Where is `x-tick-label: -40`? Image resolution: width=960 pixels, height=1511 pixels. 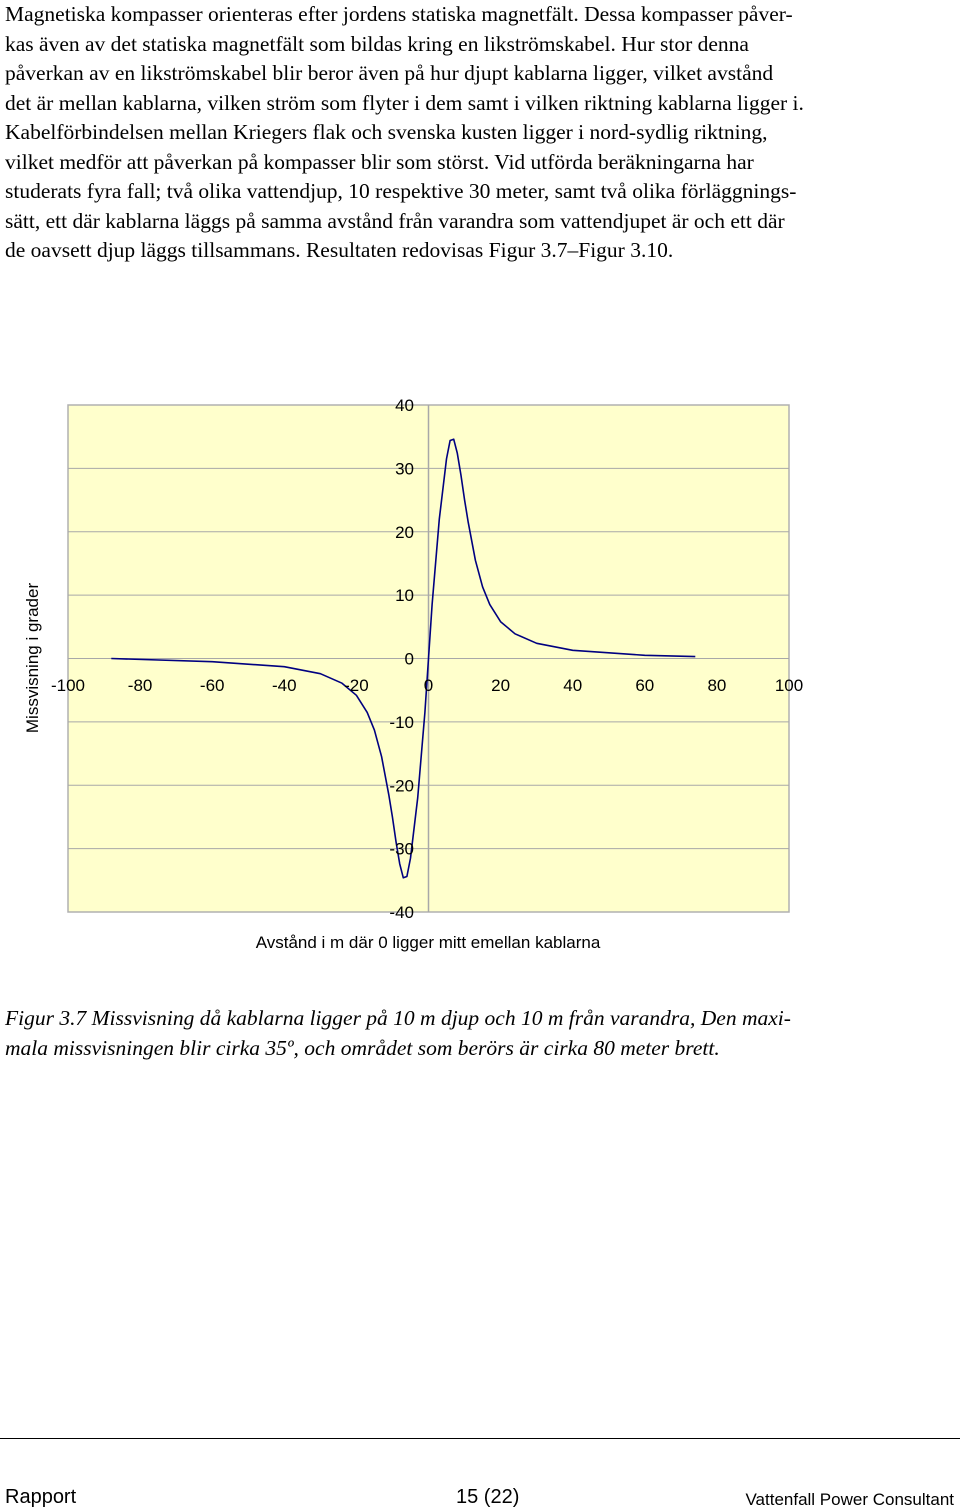
x-tick-label: -40 is located at coordinates (284, 685).